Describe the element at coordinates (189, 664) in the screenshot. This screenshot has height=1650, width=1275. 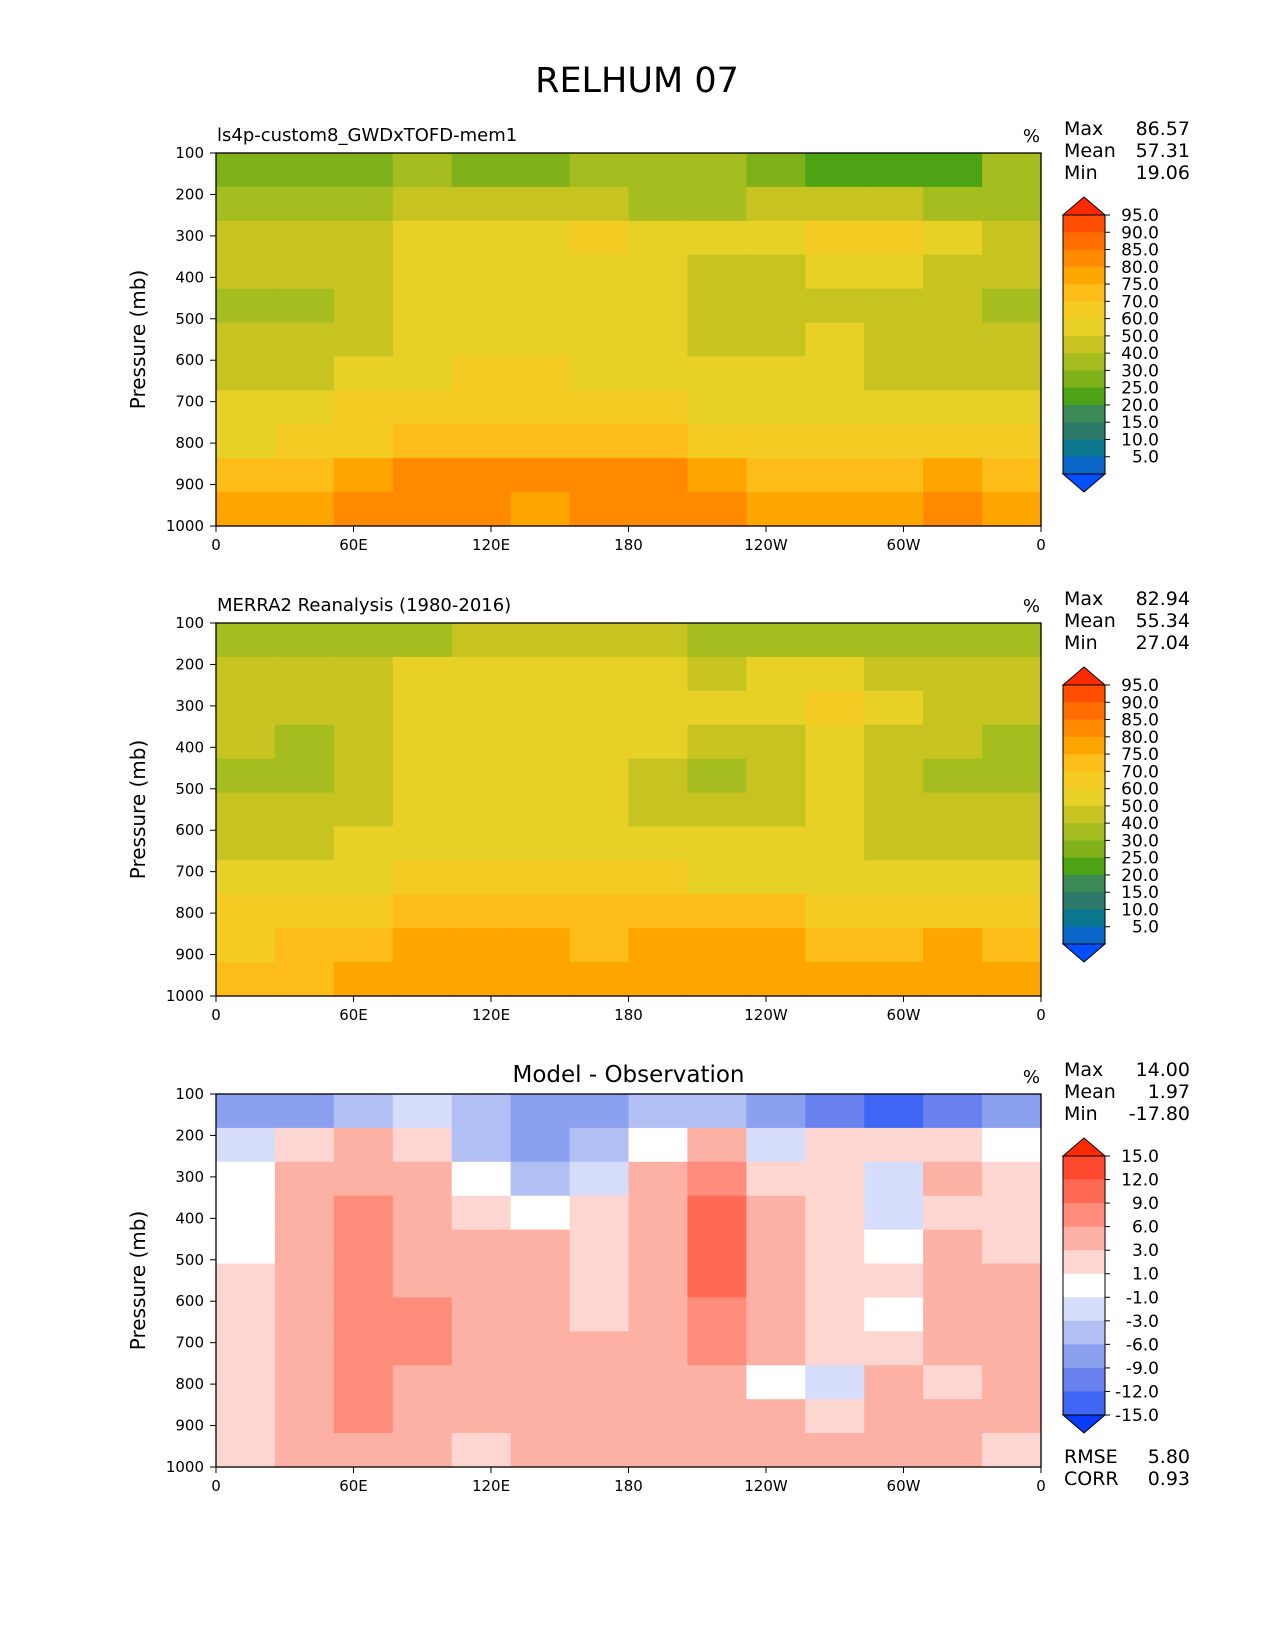
I see `y-tick-label: 200` at that location.